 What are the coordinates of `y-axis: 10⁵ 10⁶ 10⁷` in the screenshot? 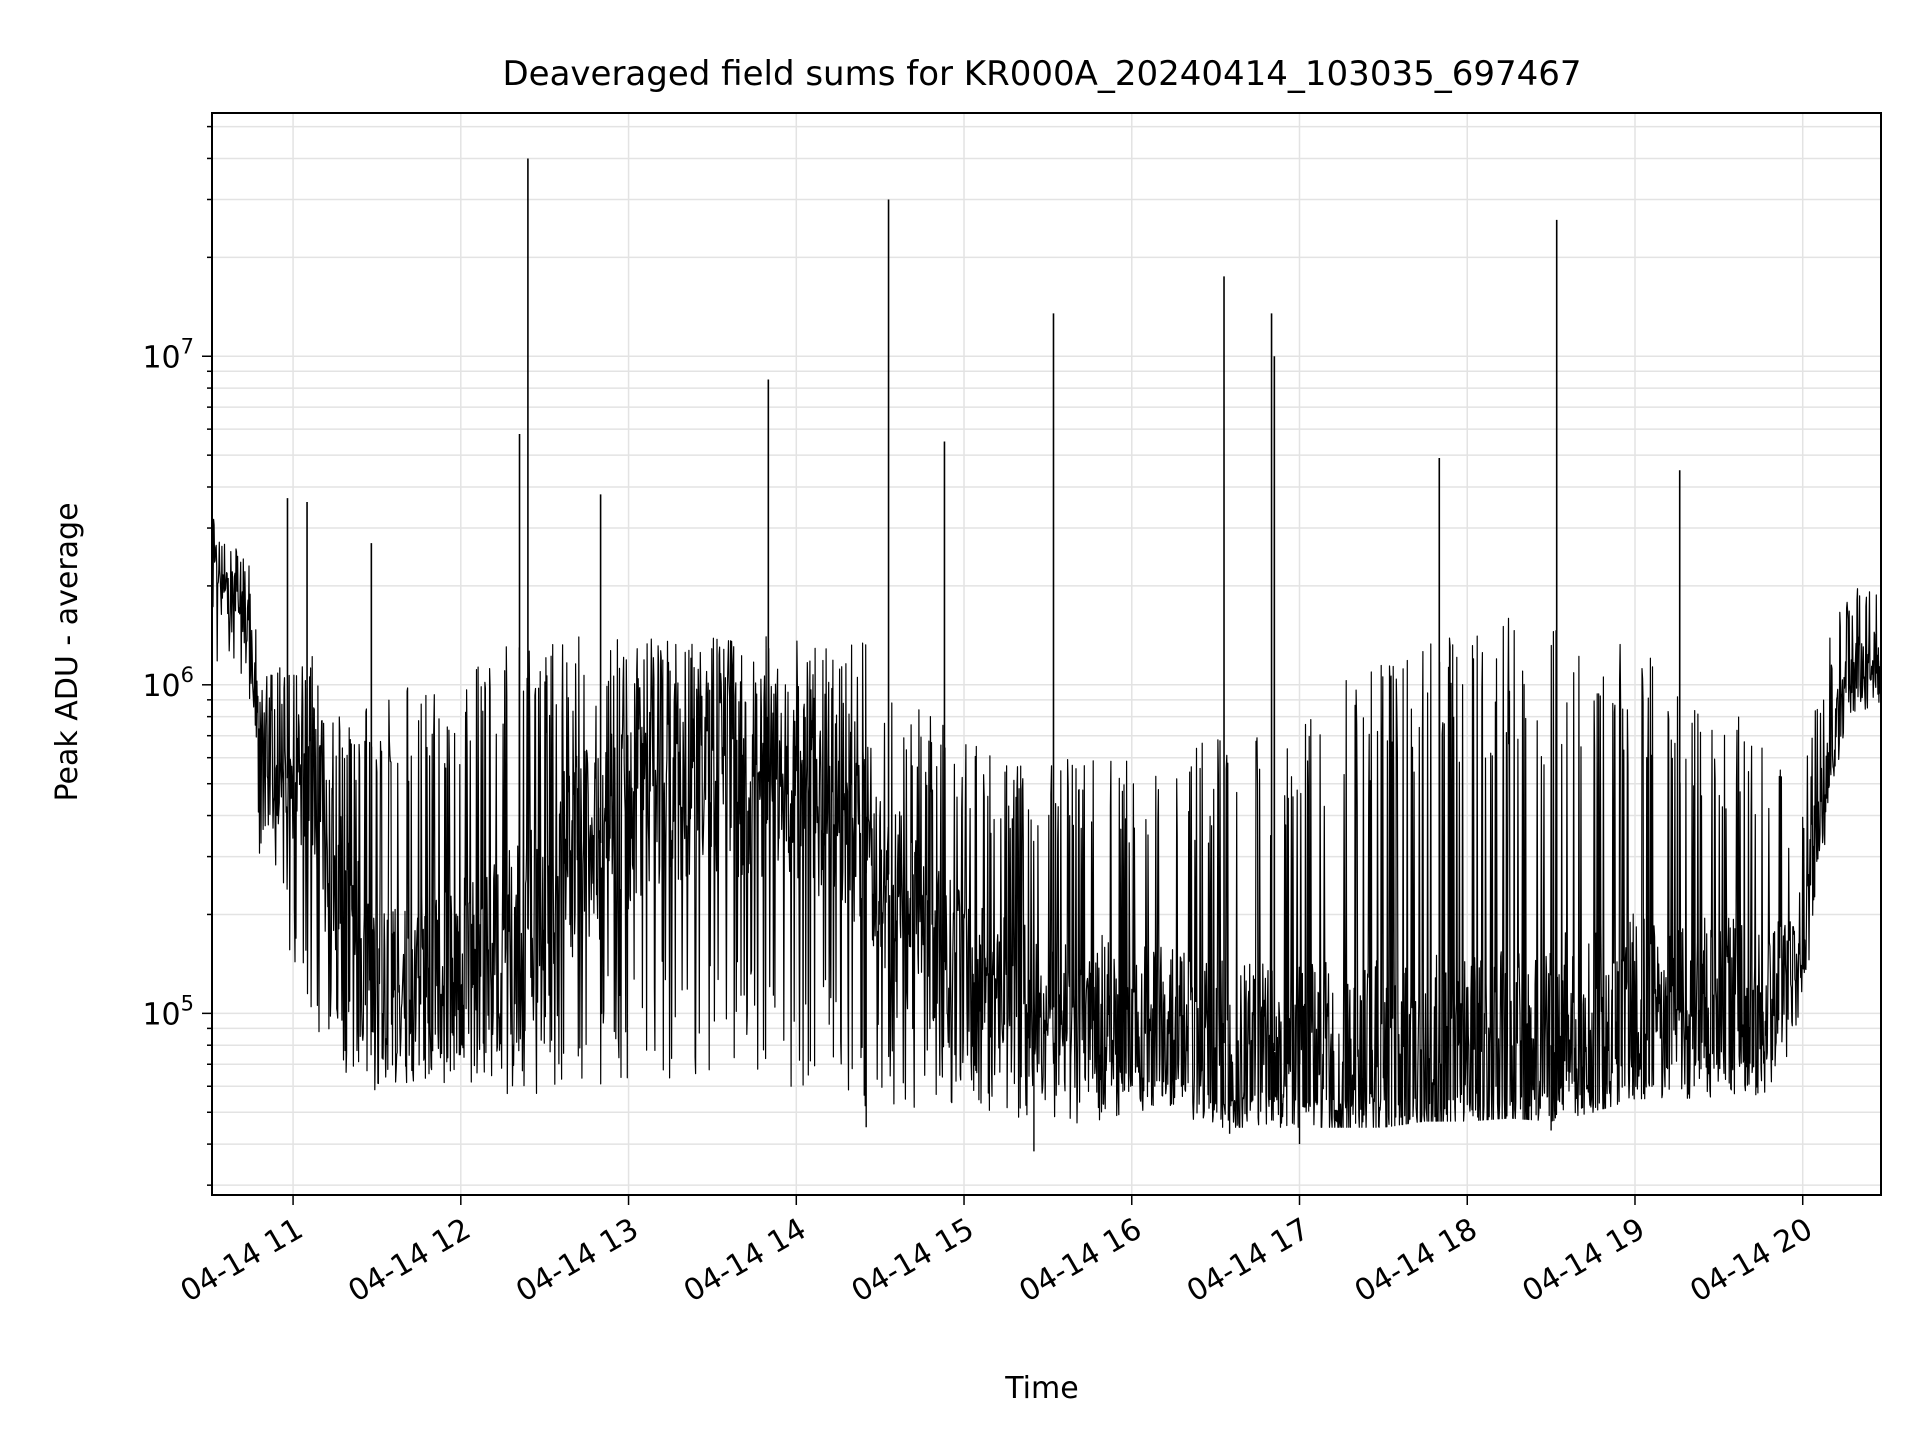 It's located at (177, 655).